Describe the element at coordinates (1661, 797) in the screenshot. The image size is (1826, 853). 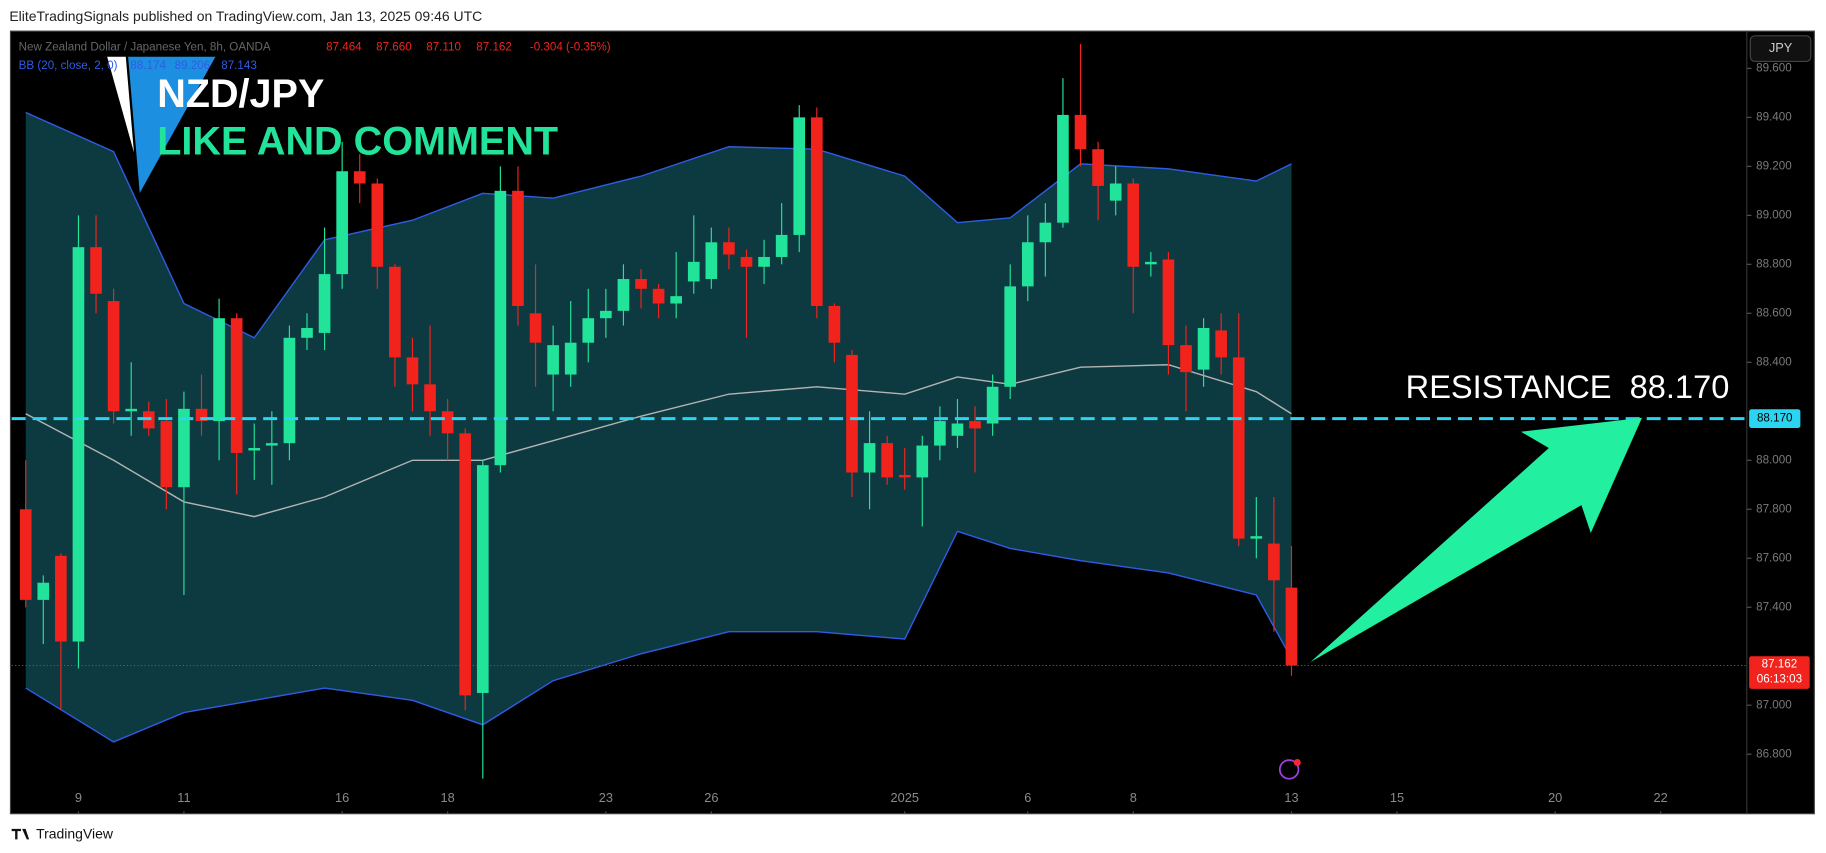
I see `x-tick-label: 22` at that location.